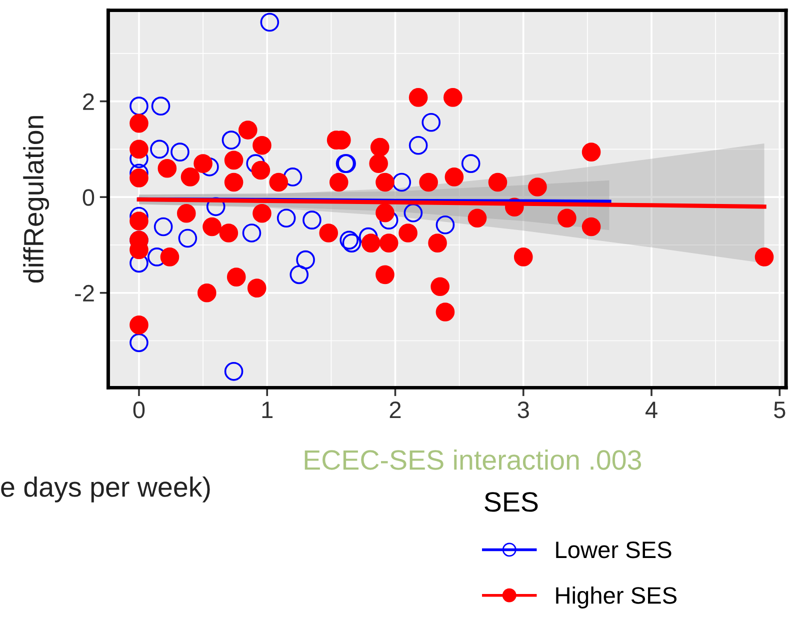 The height and width of the screenshot is (644, 790). What do you see at coordinates (267, 410) in the screenshot?
I see `x-tick-label: 1` at bounding box center [267, 410].